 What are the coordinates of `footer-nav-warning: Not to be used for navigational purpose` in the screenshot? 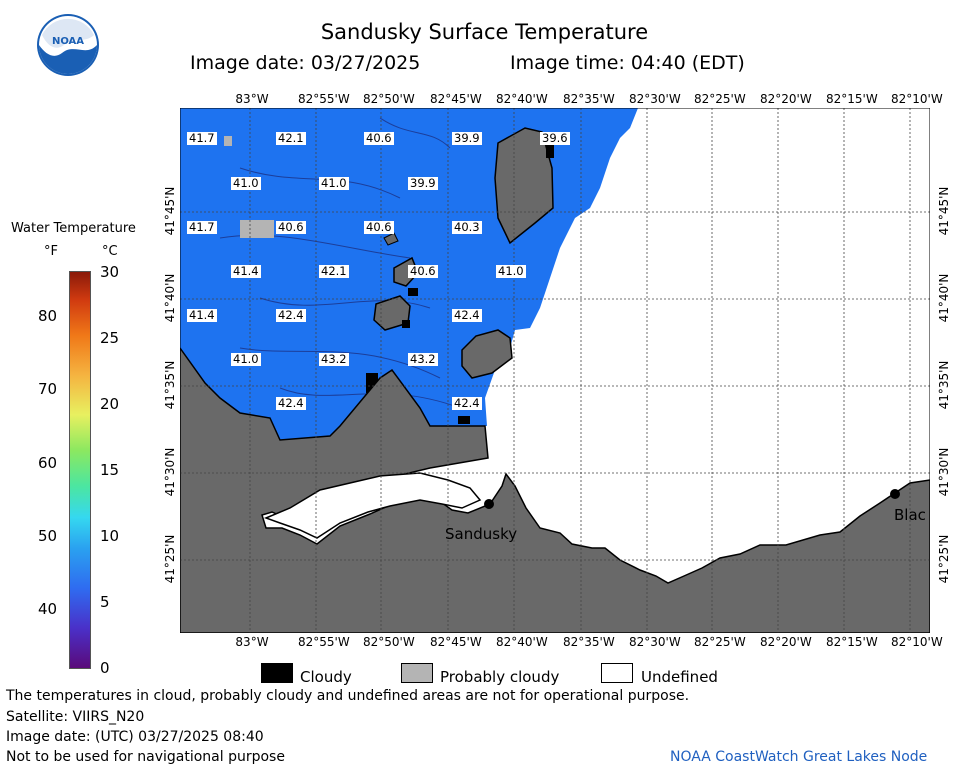 It's located at (145, 757).